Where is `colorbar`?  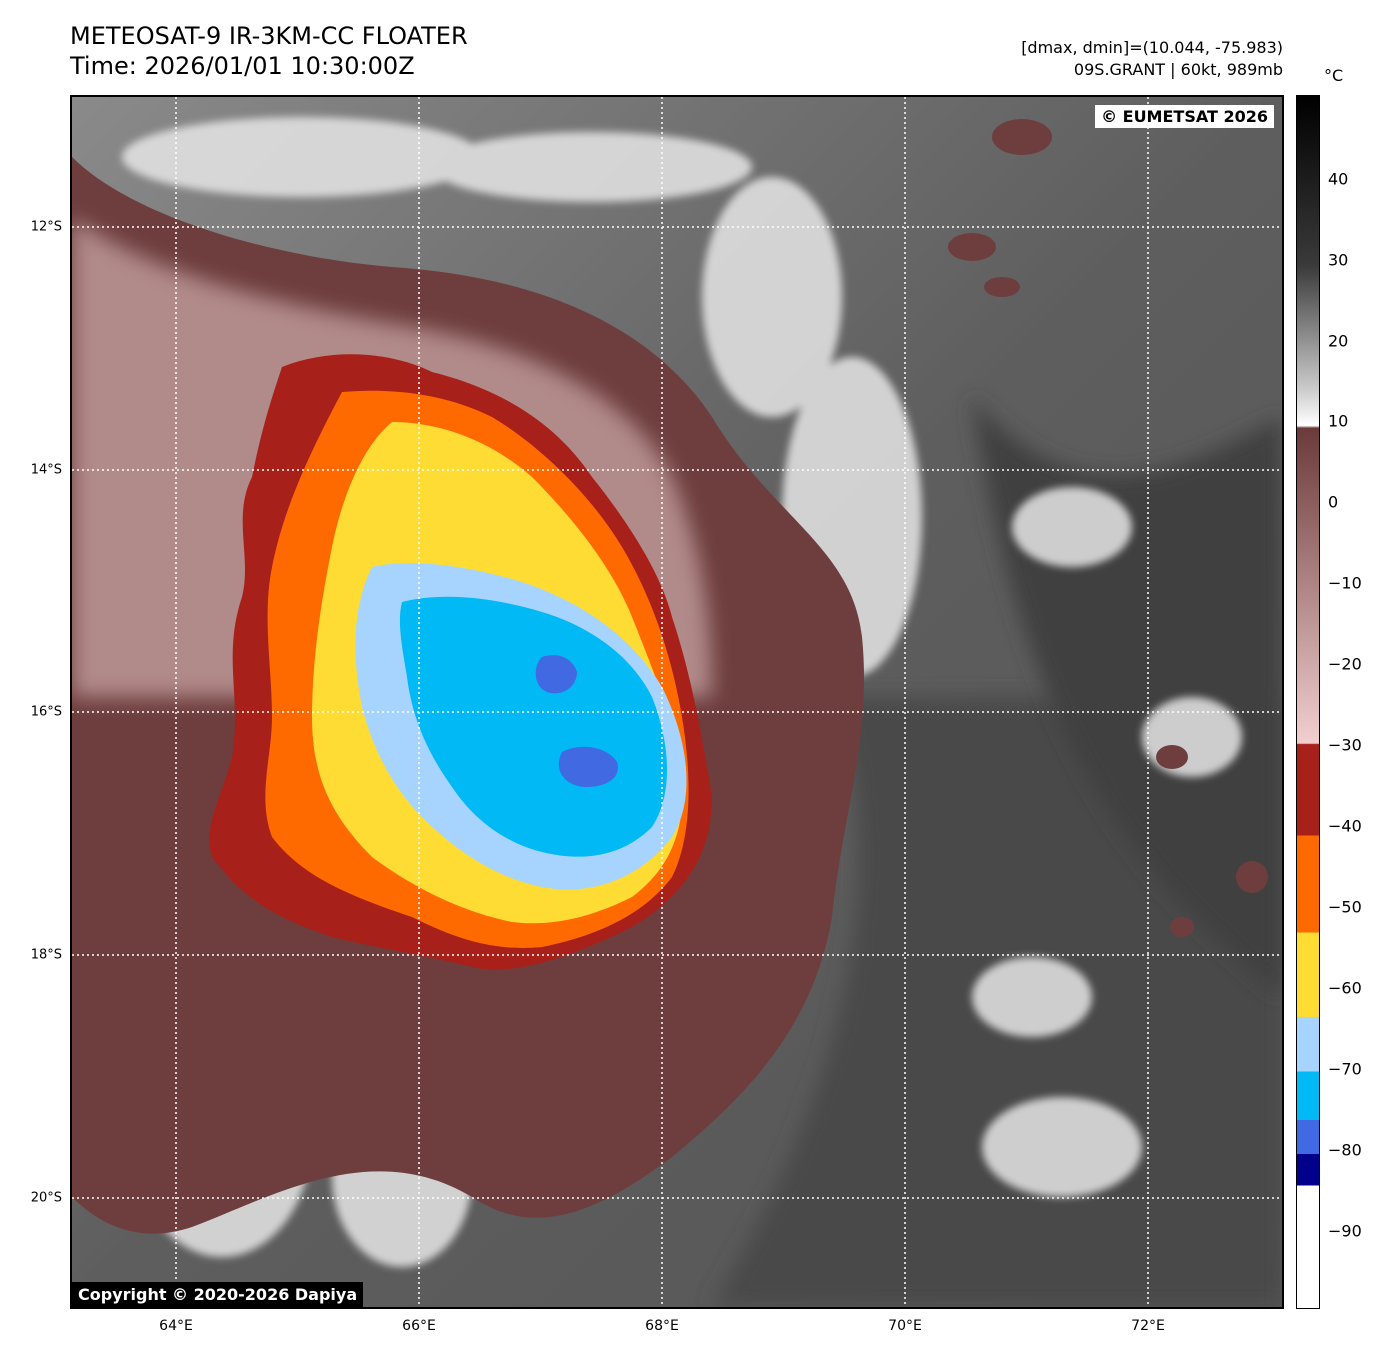 colorbar is located at coordinates (1308, 702).